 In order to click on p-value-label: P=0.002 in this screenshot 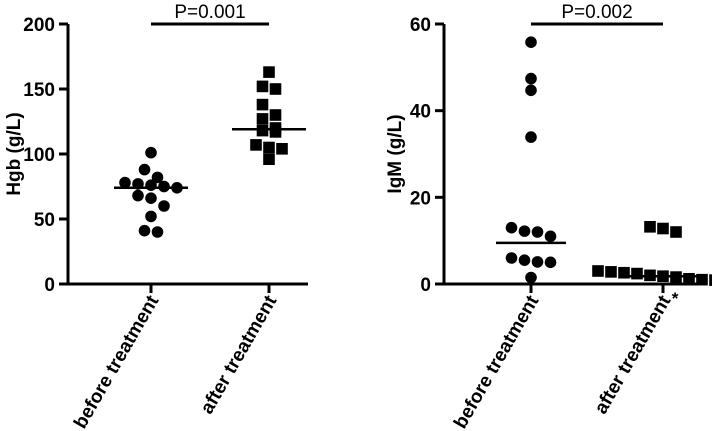, I will do `click(596, 12)`.